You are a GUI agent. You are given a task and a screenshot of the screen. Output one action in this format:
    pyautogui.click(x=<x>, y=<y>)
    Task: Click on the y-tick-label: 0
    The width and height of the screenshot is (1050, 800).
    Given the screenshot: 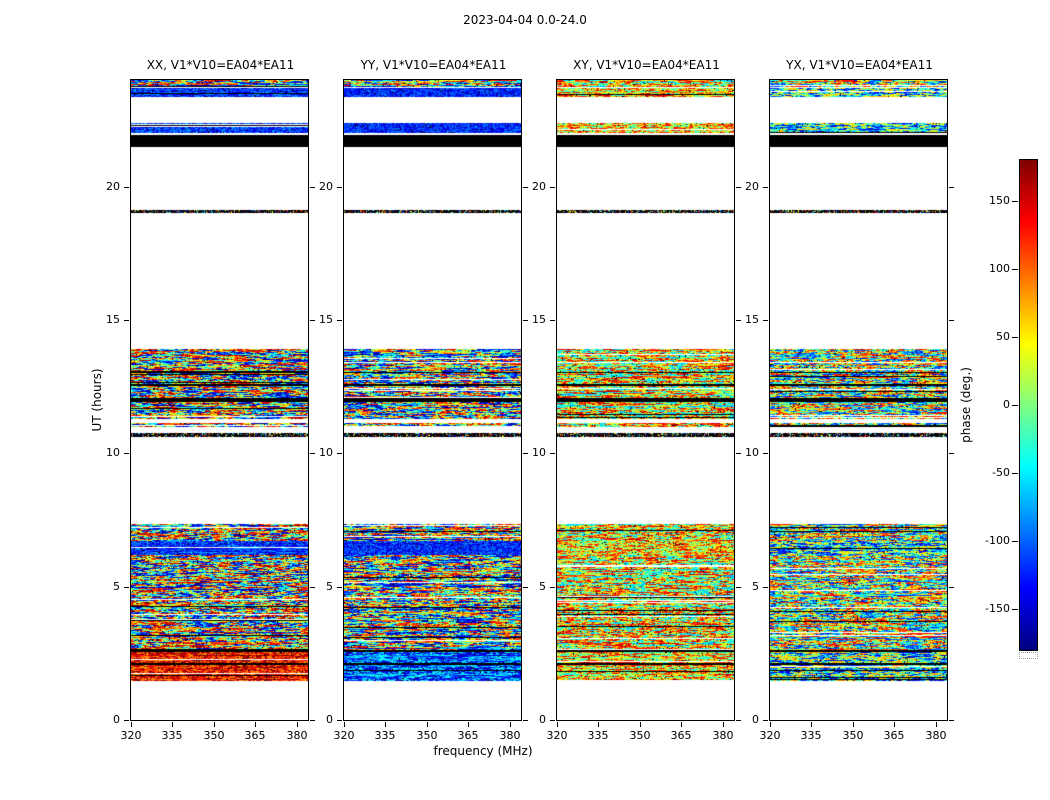 What is the action you would take?
    pyautogui.click(x=116, y=719)
    